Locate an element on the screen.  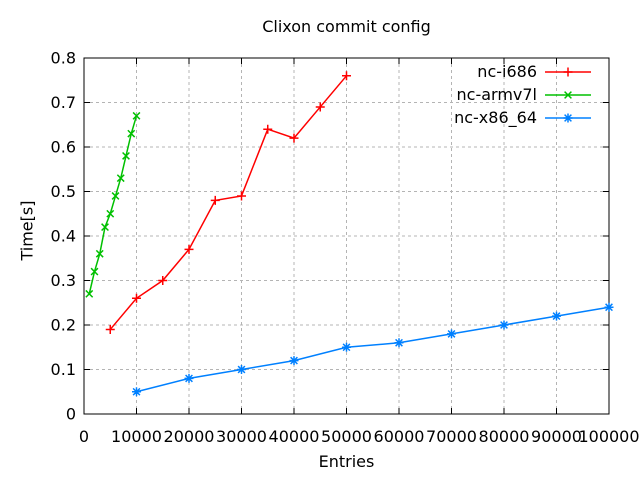
legend-label-nc-armv7l: nc-armv7l is located at coordinates (497, 94).